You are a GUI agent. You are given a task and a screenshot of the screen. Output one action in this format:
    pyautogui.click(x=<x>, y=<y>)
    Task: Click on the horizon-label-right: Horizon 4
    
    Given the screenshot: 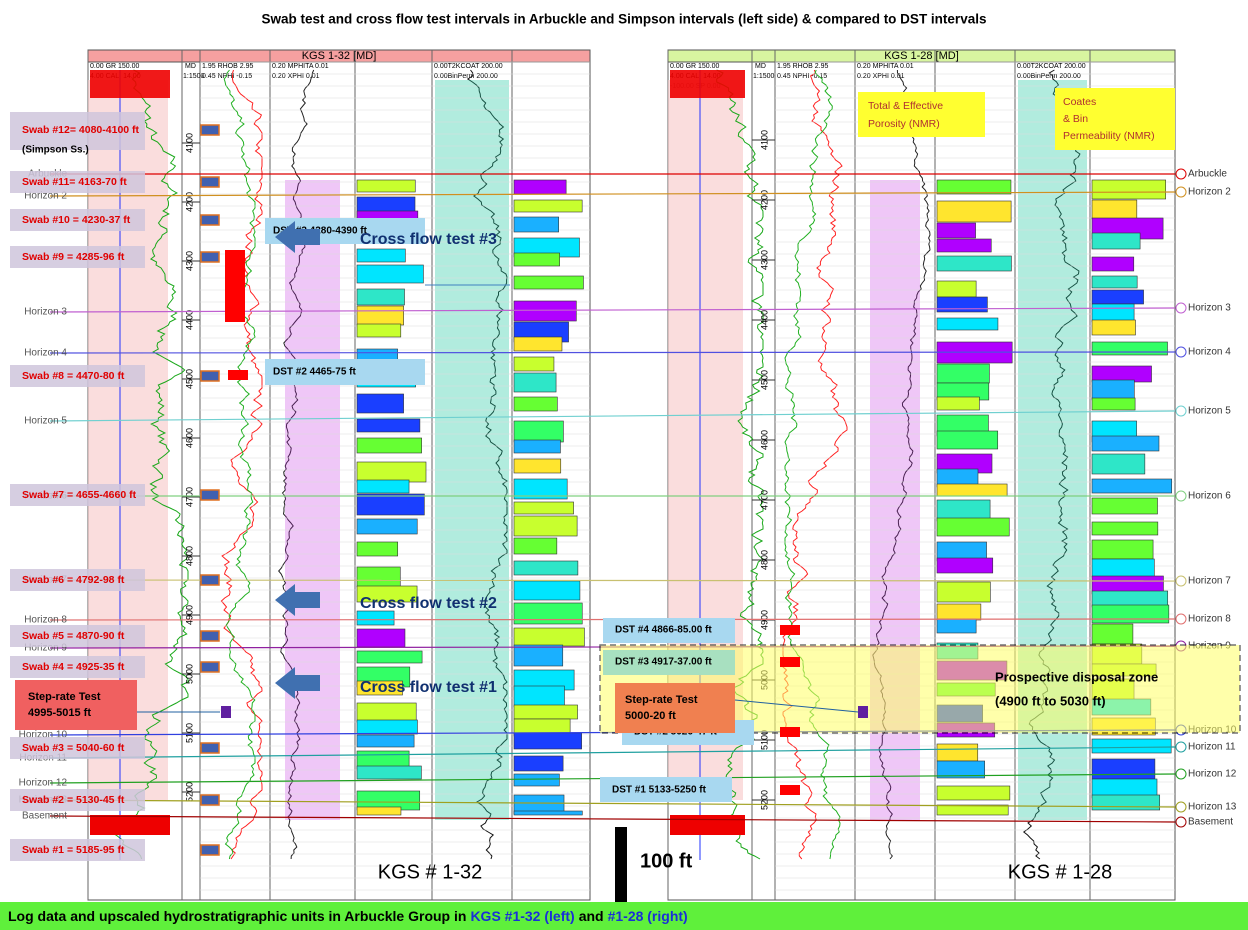 What is the action you would take?
    pyautogui.click(x=1209, y=352)
    